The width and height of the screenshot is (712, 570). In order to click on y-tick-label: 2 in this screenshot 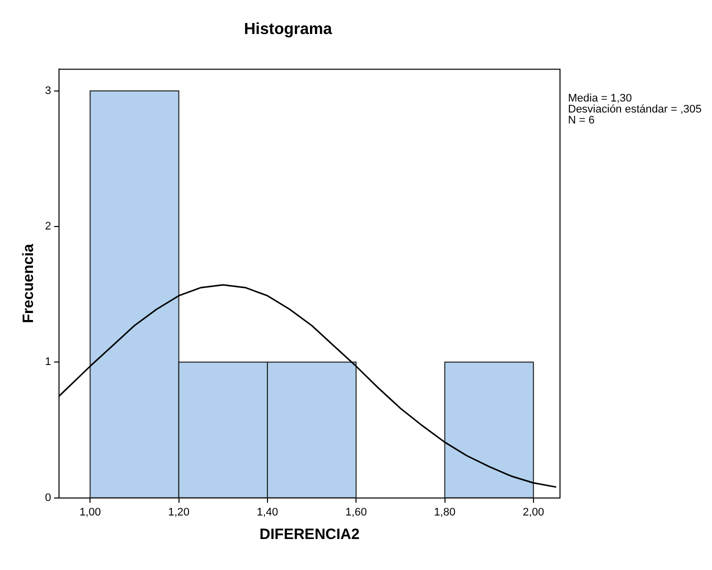, I will do `click(48, 226)`.